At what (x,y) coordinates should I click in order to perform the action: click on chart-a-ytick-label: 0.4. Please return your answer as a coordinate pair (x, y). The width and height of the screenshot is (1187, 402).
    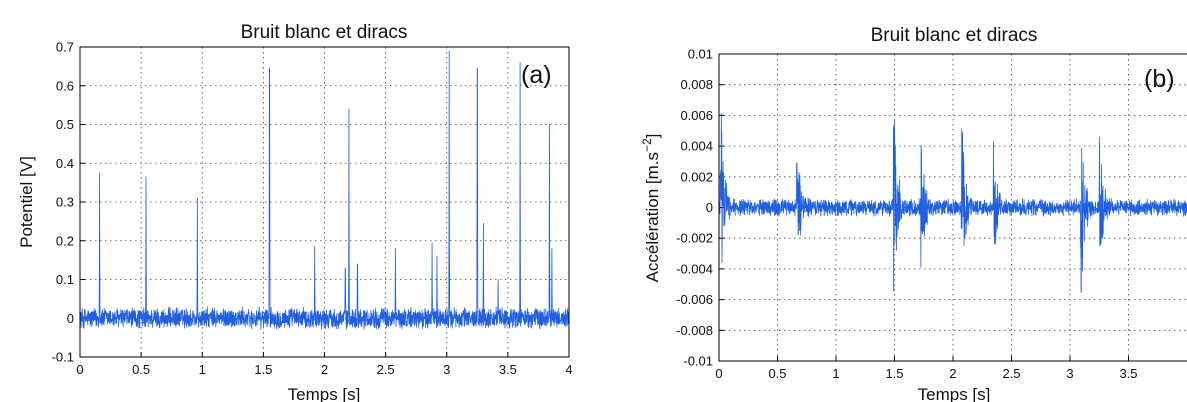
    Looking at the image, I should click on (65, 163).